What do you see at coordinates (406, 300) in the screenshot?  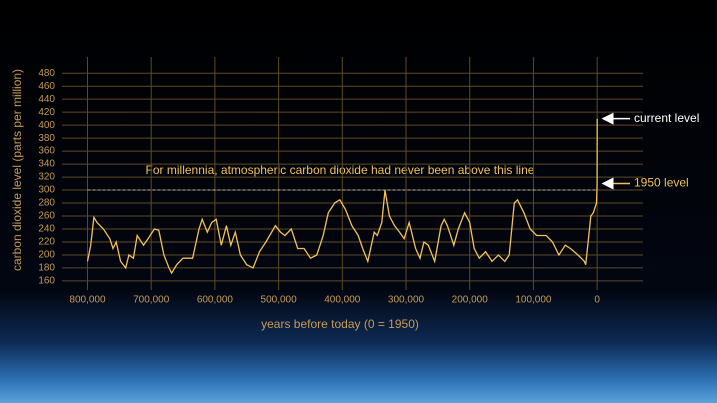 I see `x-tick-label: 300,000` at bounding box center [406, 300].